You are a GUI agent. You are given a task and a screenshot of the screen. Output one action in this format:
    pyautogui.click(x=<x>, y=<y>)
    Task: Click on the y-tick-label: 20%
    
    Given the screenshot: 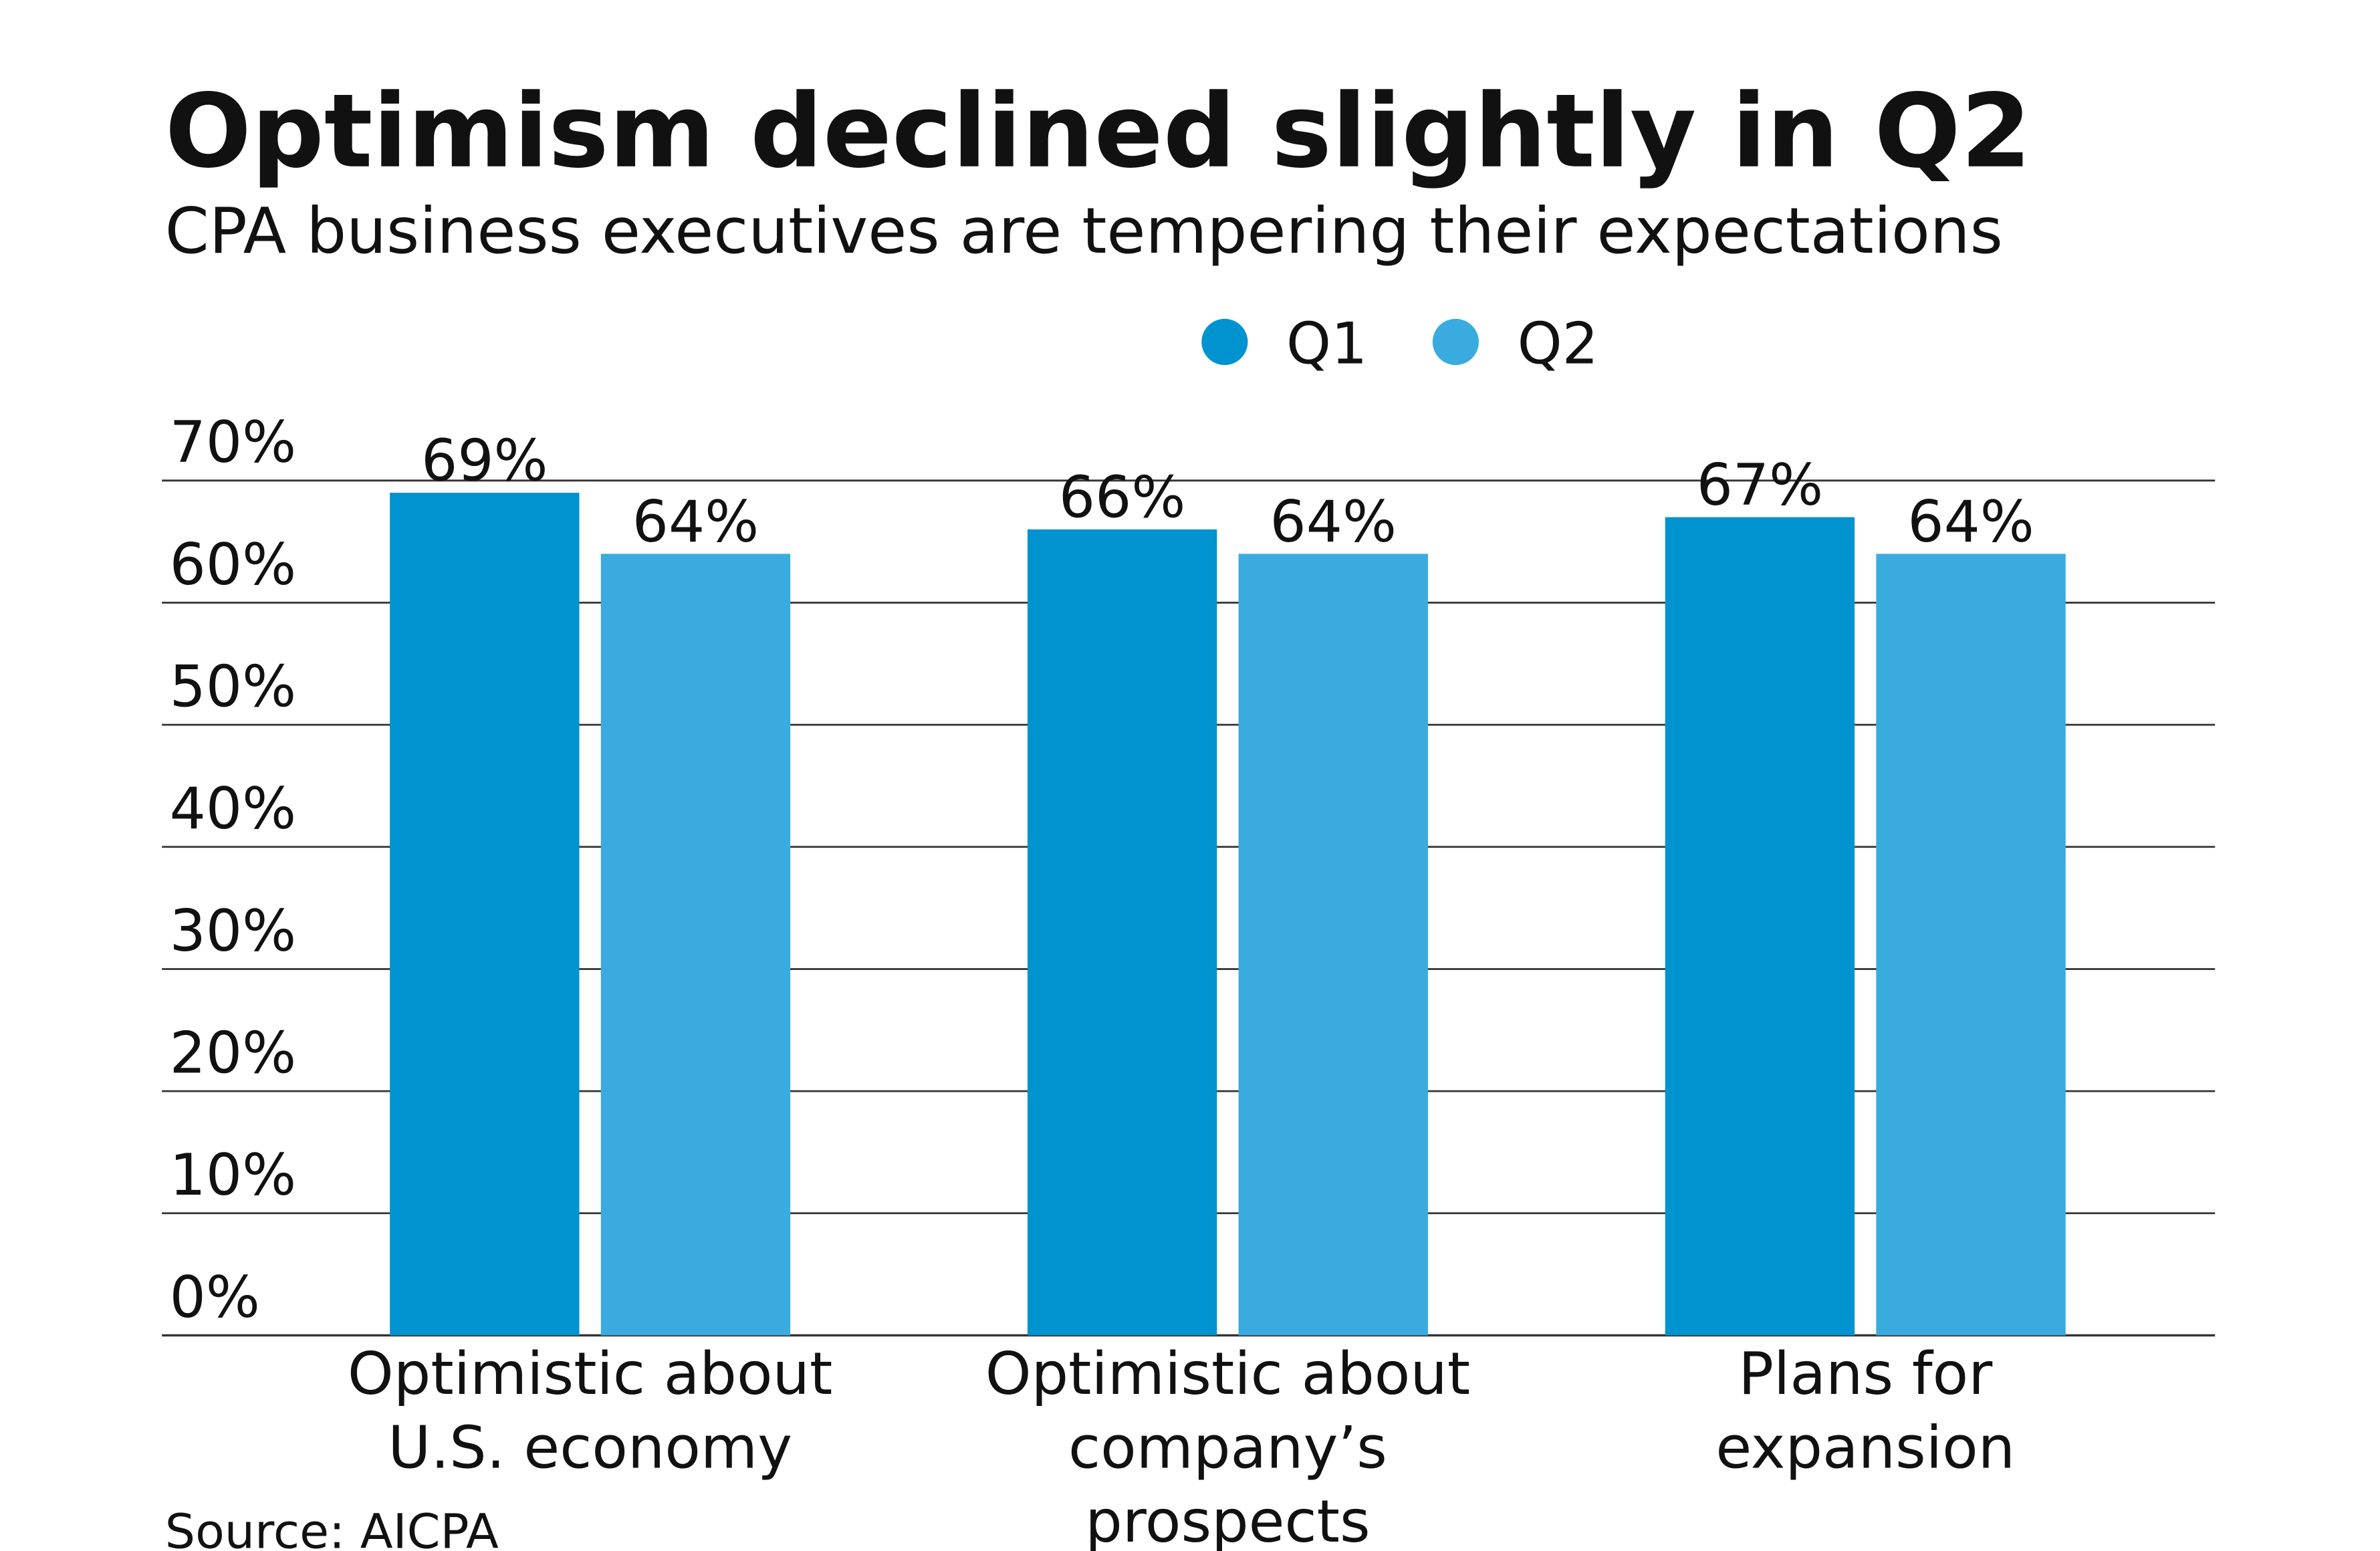 What is the action you would take?
    pyautogui.click(x=233, y=1053)
    